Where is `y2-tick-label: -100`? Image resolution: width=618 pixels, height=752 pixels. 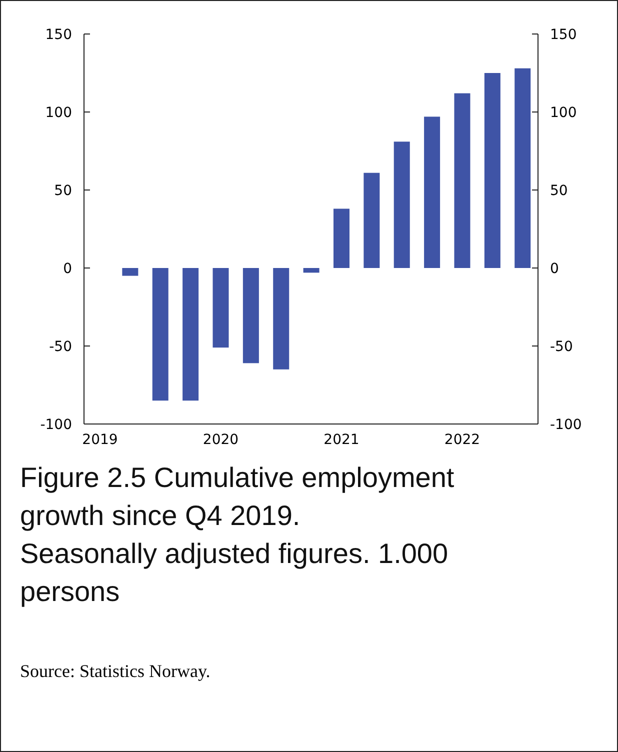
y2-tick-label: -100 is located at coordinates (566, 424).